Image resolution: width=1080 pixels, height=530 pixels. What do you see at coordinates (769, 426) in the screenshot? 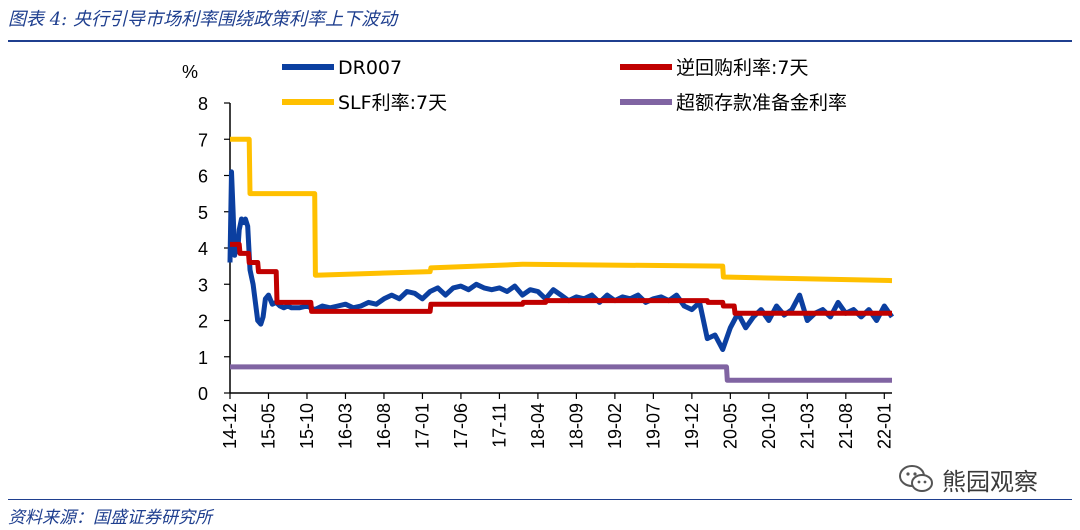
I see `x-tick-label: 20-10` at bounding box center [769, 426].